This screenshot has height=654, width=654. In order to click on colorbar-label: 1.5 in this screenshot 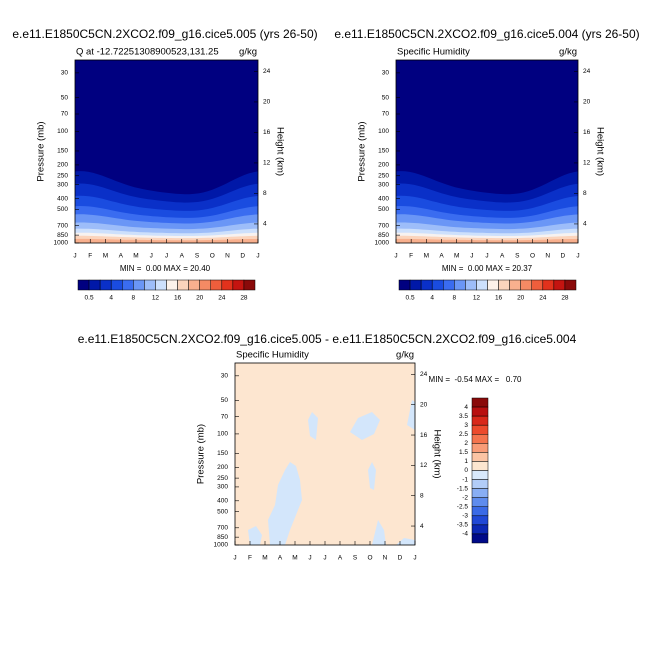, I will do `click(463, 452)`.